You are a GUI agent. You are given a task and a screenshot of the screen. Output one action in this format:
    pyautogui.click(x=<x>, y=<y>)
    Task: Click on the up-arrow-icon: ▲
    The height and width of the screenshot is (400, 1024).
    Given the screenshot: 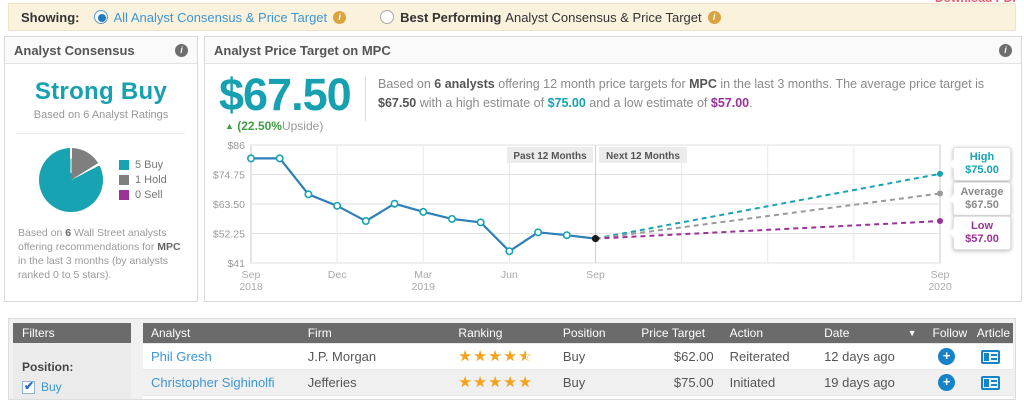 What is the action you would take?
    pyautogui.click(x=229, y=126)
    